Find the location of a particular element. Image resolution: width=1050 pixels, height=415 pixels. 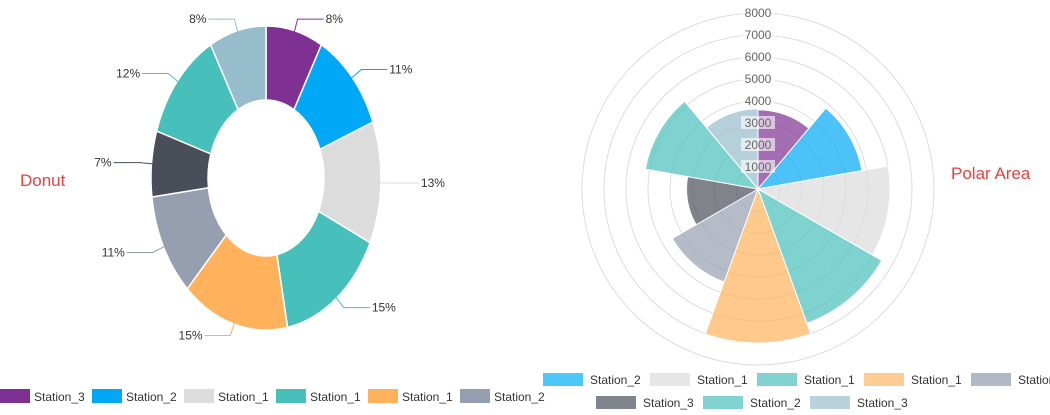

donut-data-label: 13% is located at coordinates (433, 183).